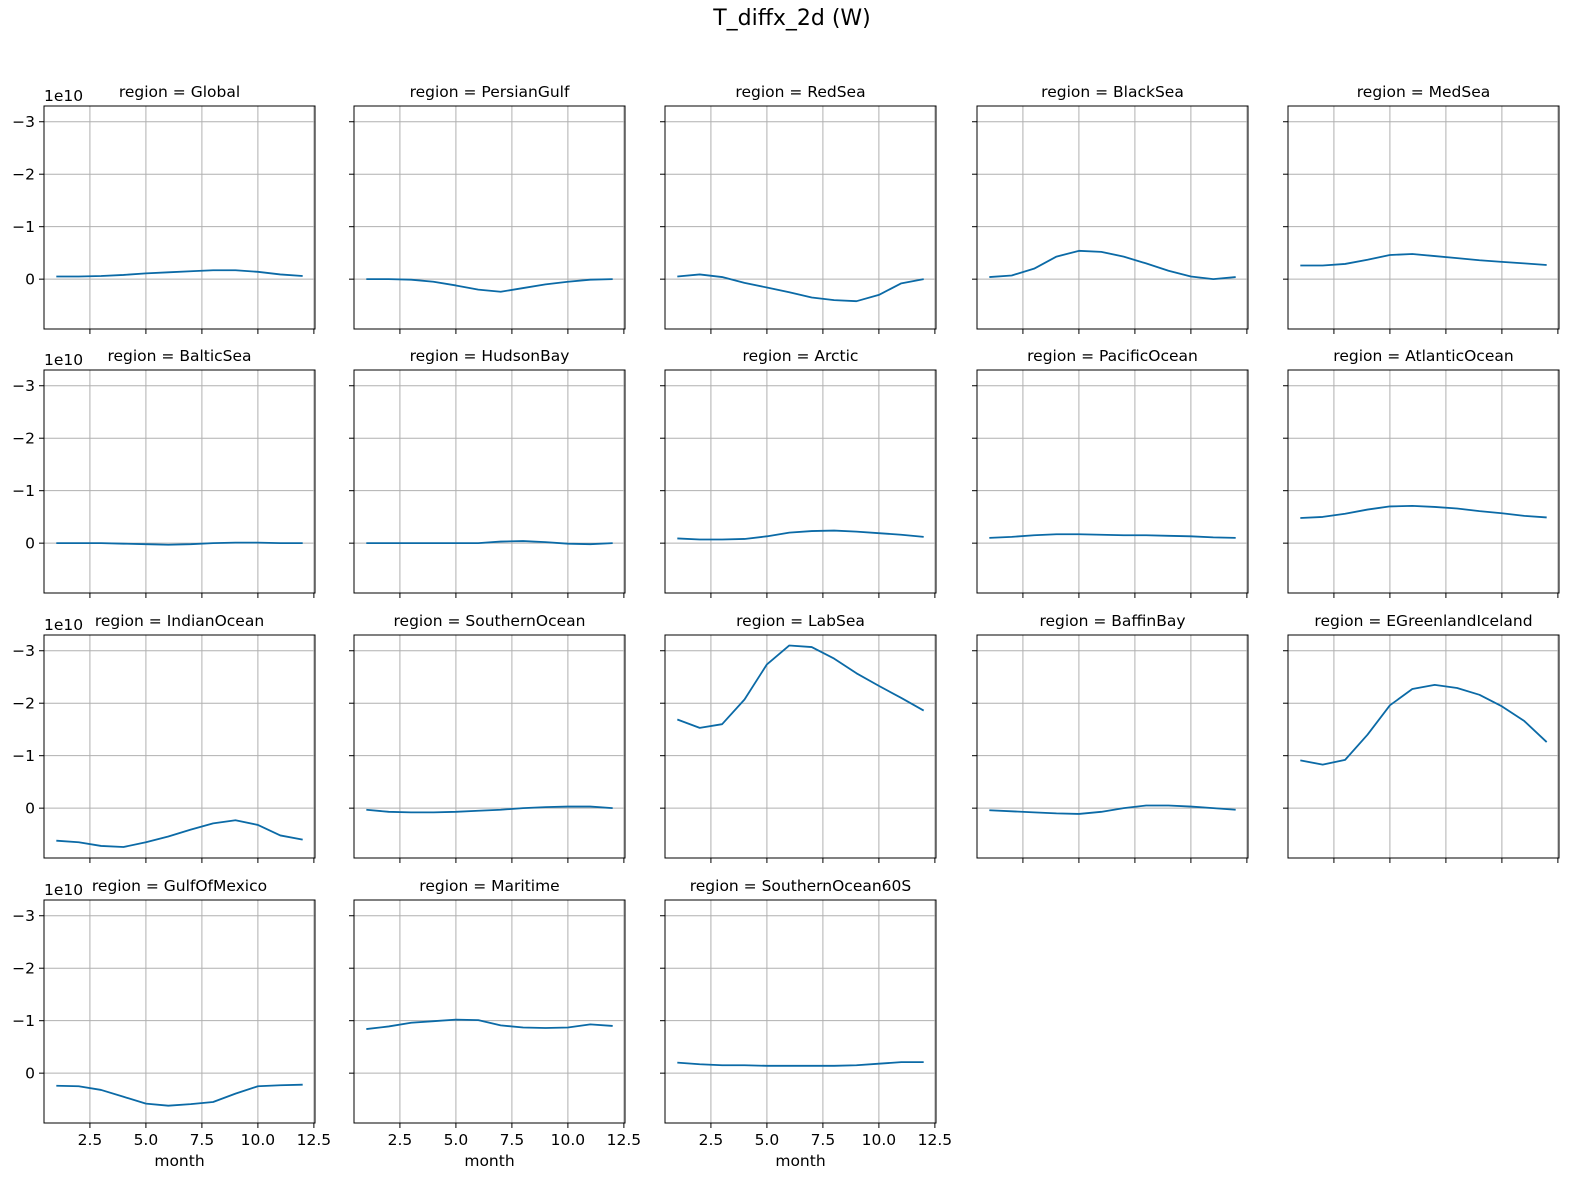  I want to click on subplot-title: region = PacificOcean, so click(1112, 356).